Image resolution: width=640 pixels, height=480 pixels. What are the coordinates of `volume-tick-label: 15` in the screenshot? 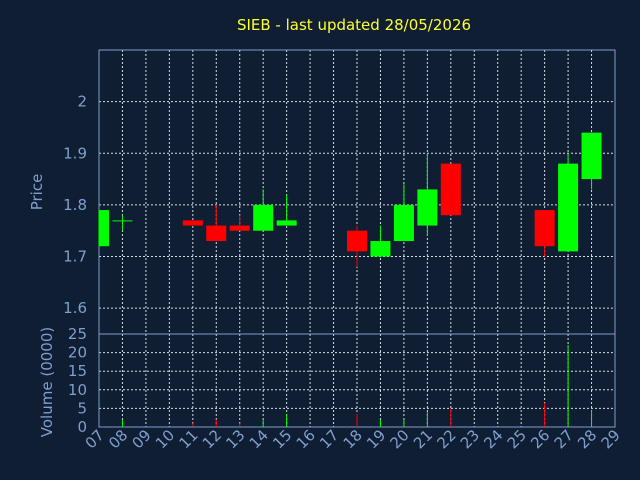 It's located at (77, 371).